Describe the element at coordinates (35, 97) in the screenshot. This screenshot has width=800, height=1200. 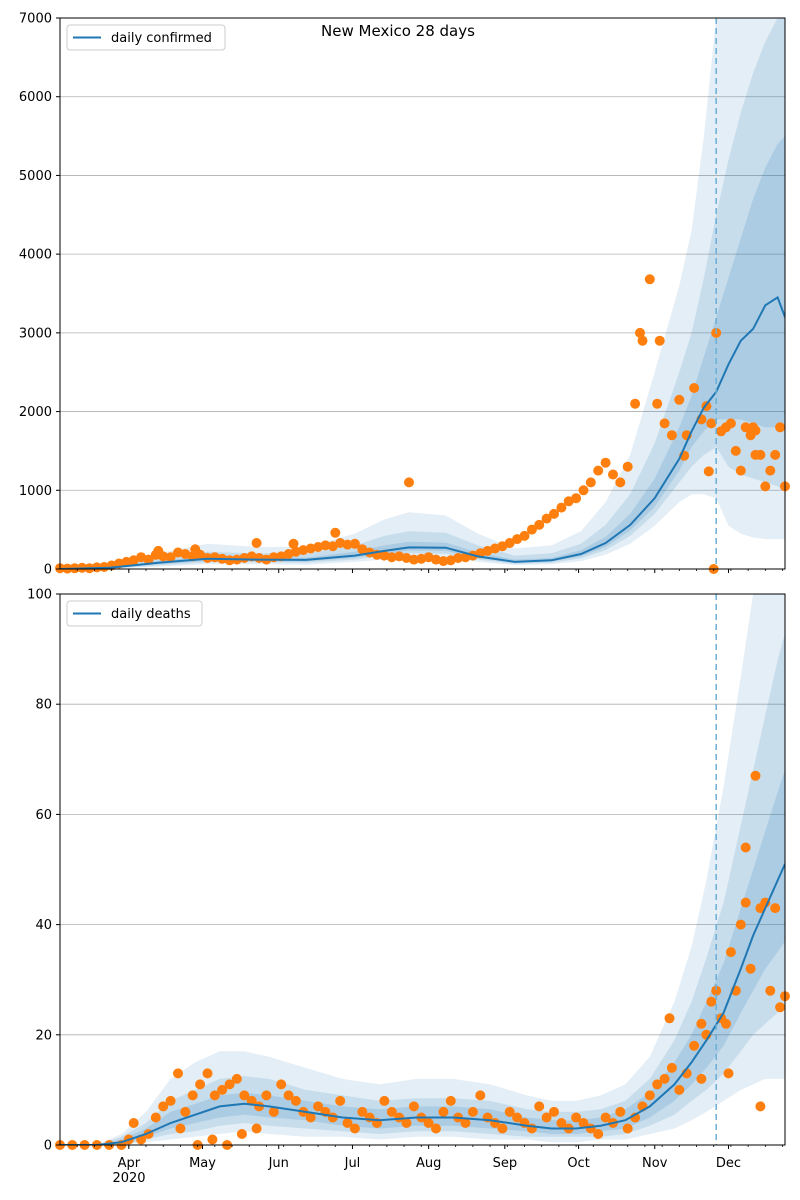
I see `confirmed-y-tick-label: 6000` at that location.